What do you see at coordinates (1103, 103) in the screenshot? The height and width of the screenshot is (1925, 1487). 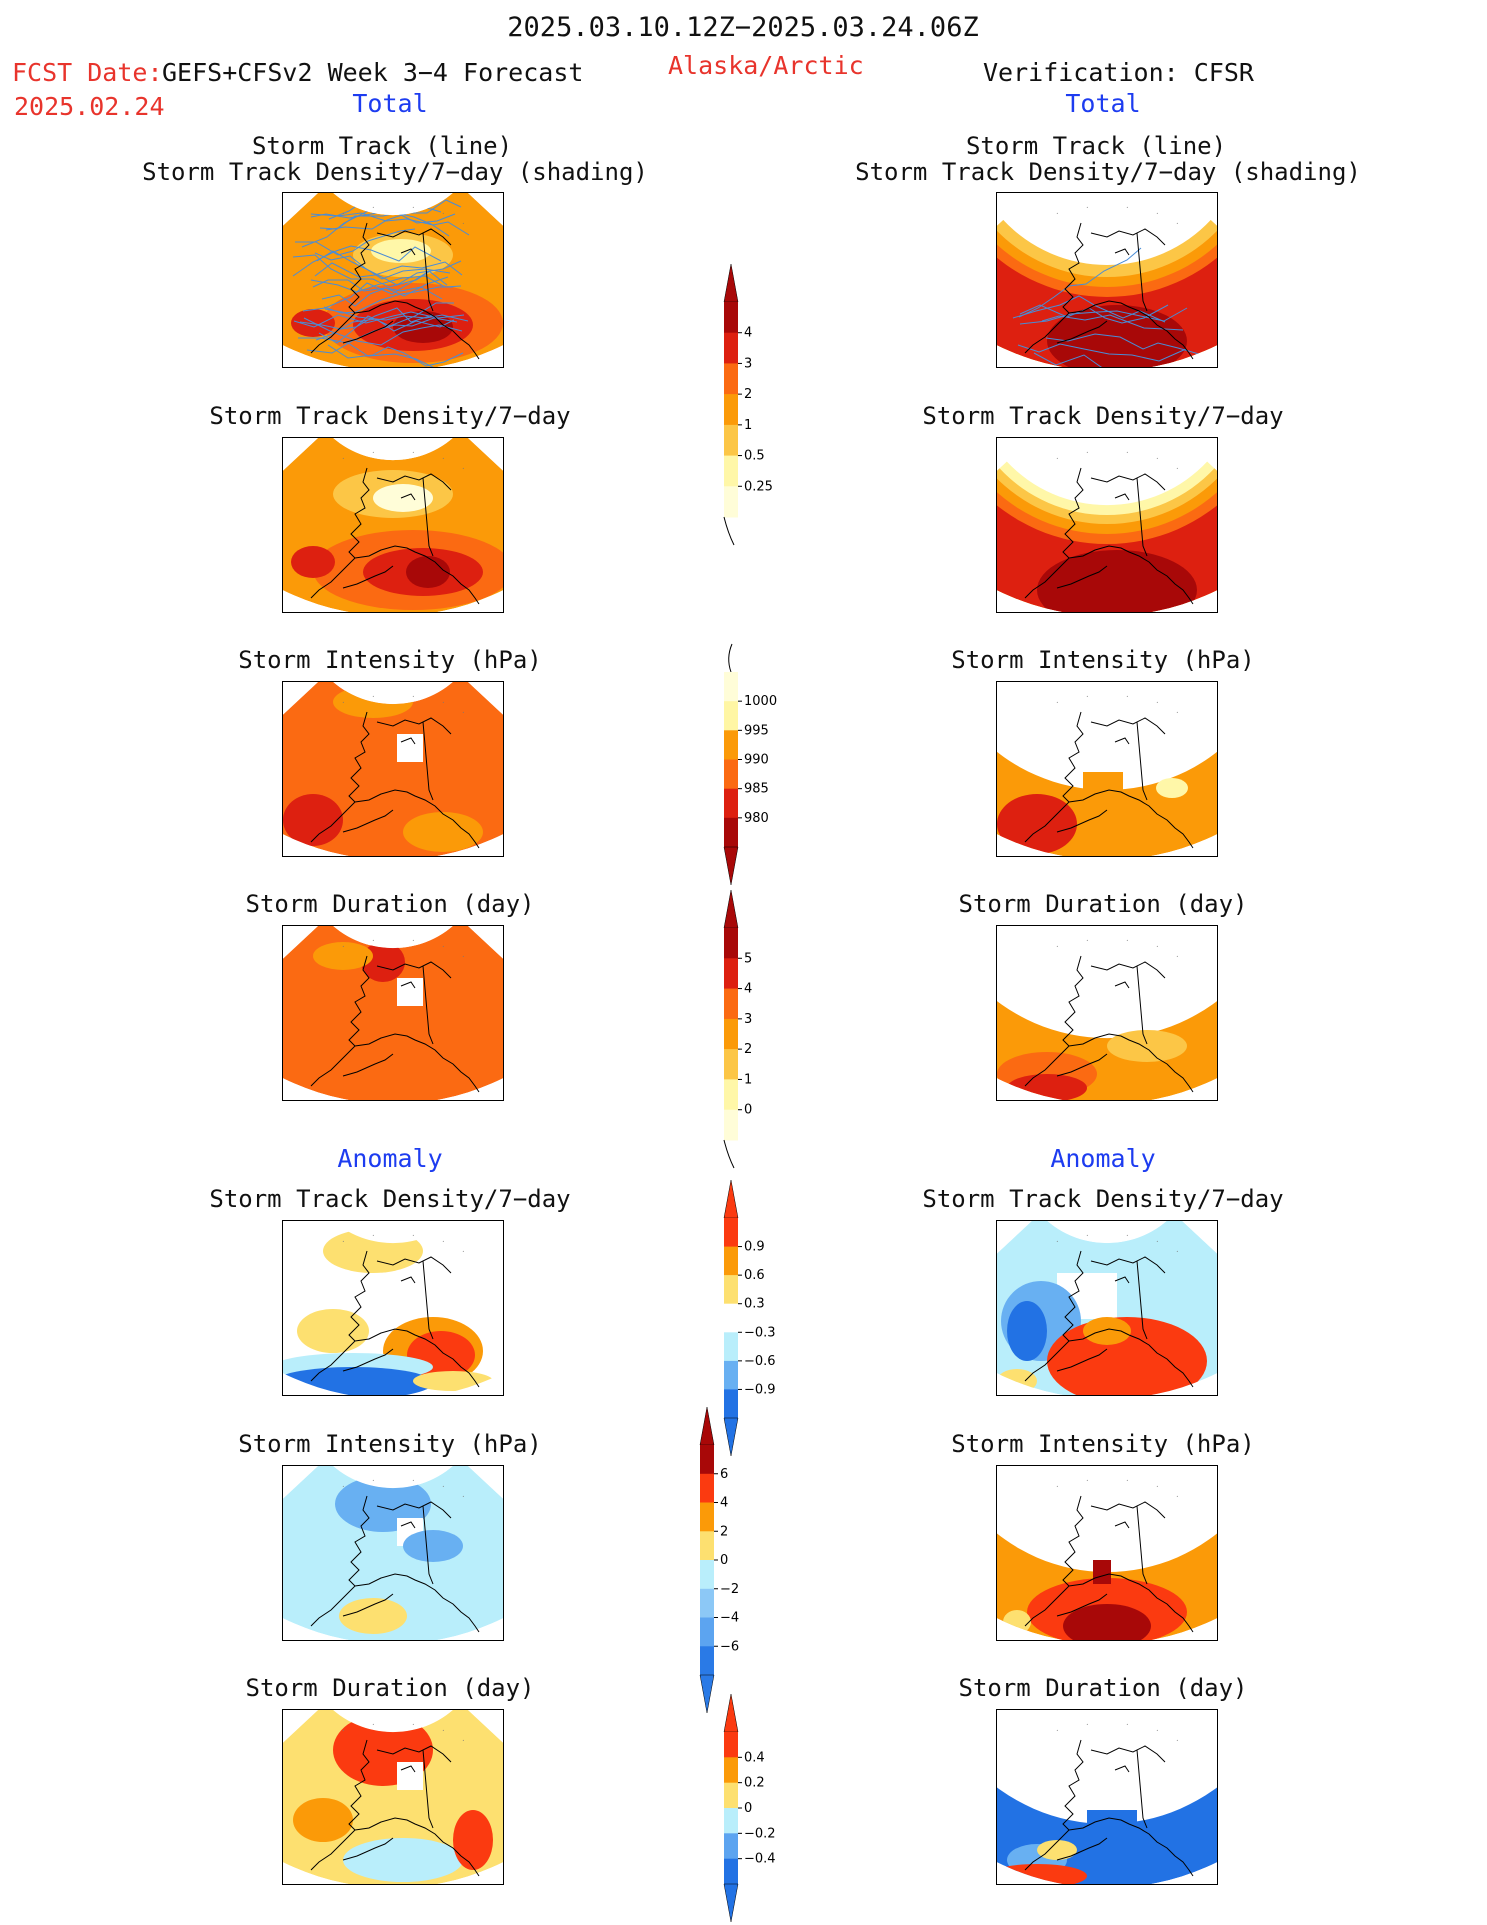 I see `section-total-right: Total` at bounding box center [1103, 103].